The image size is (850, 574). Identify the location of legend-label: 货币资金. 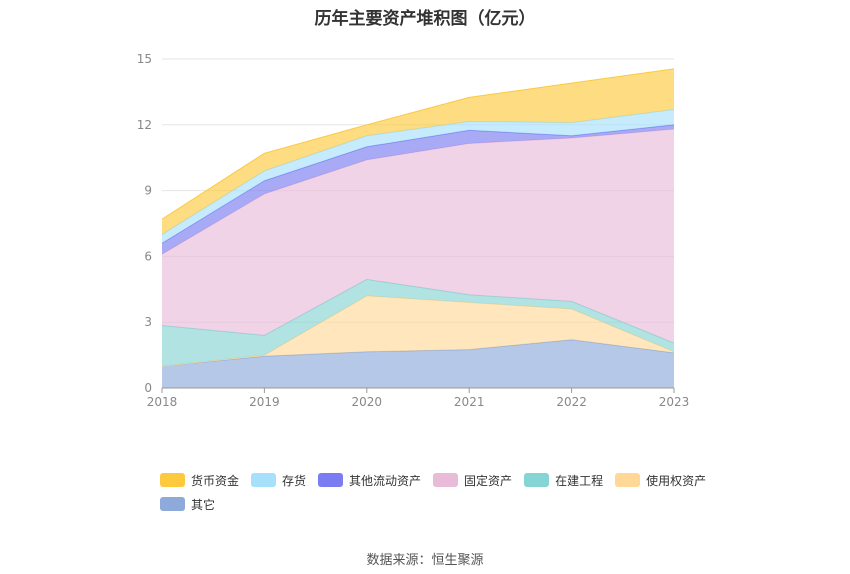
(215, 480).